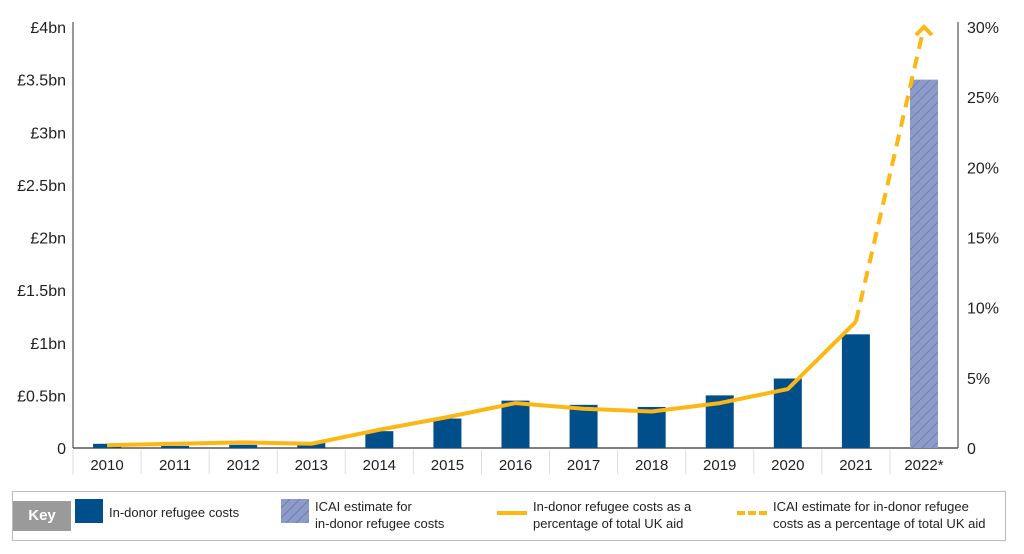 The image size is (1024, 554). Describe the element at coordinates (924, 30) in the screenshot. I see `arrowhead-icon` at that location.